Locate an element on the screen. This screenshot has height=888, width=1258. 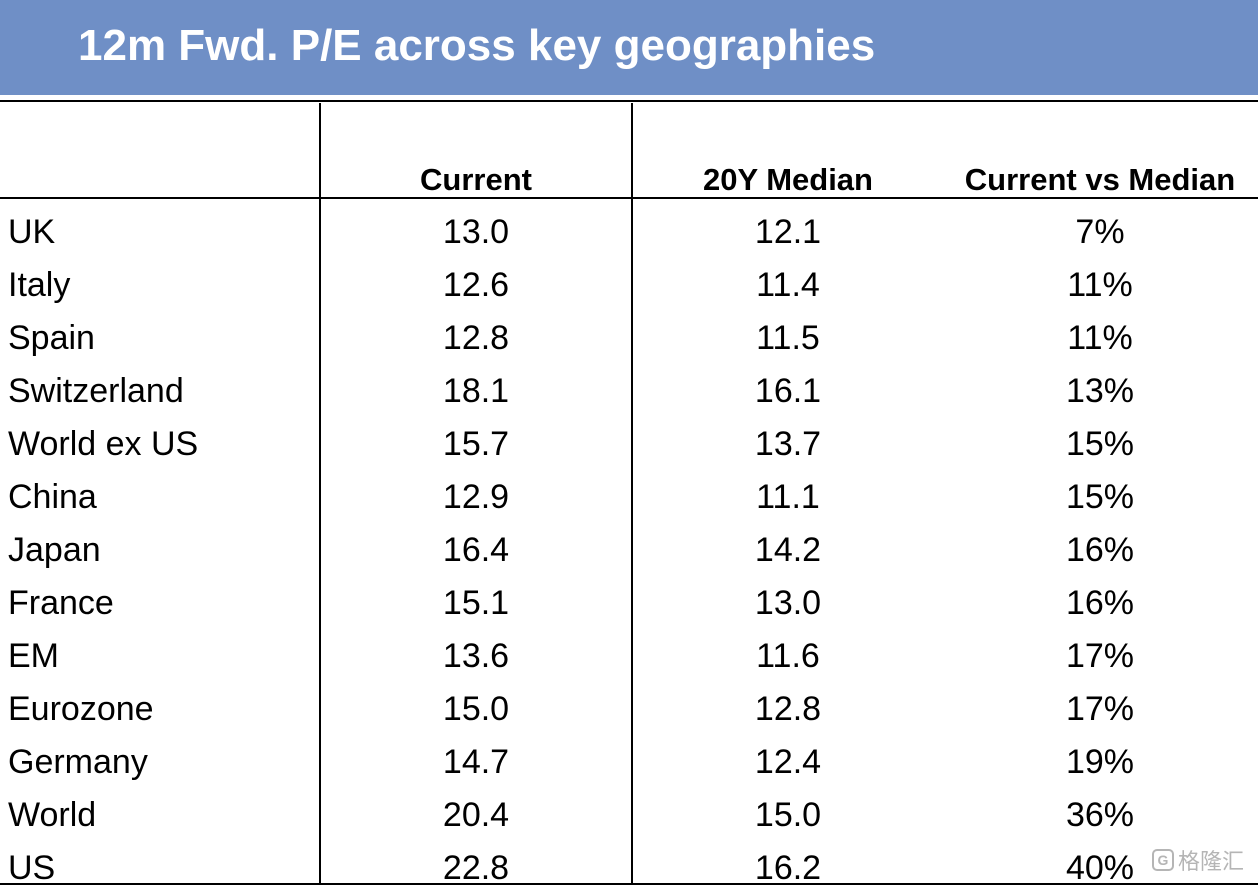
row-label: World ex US is located at coordinates (103, 444).